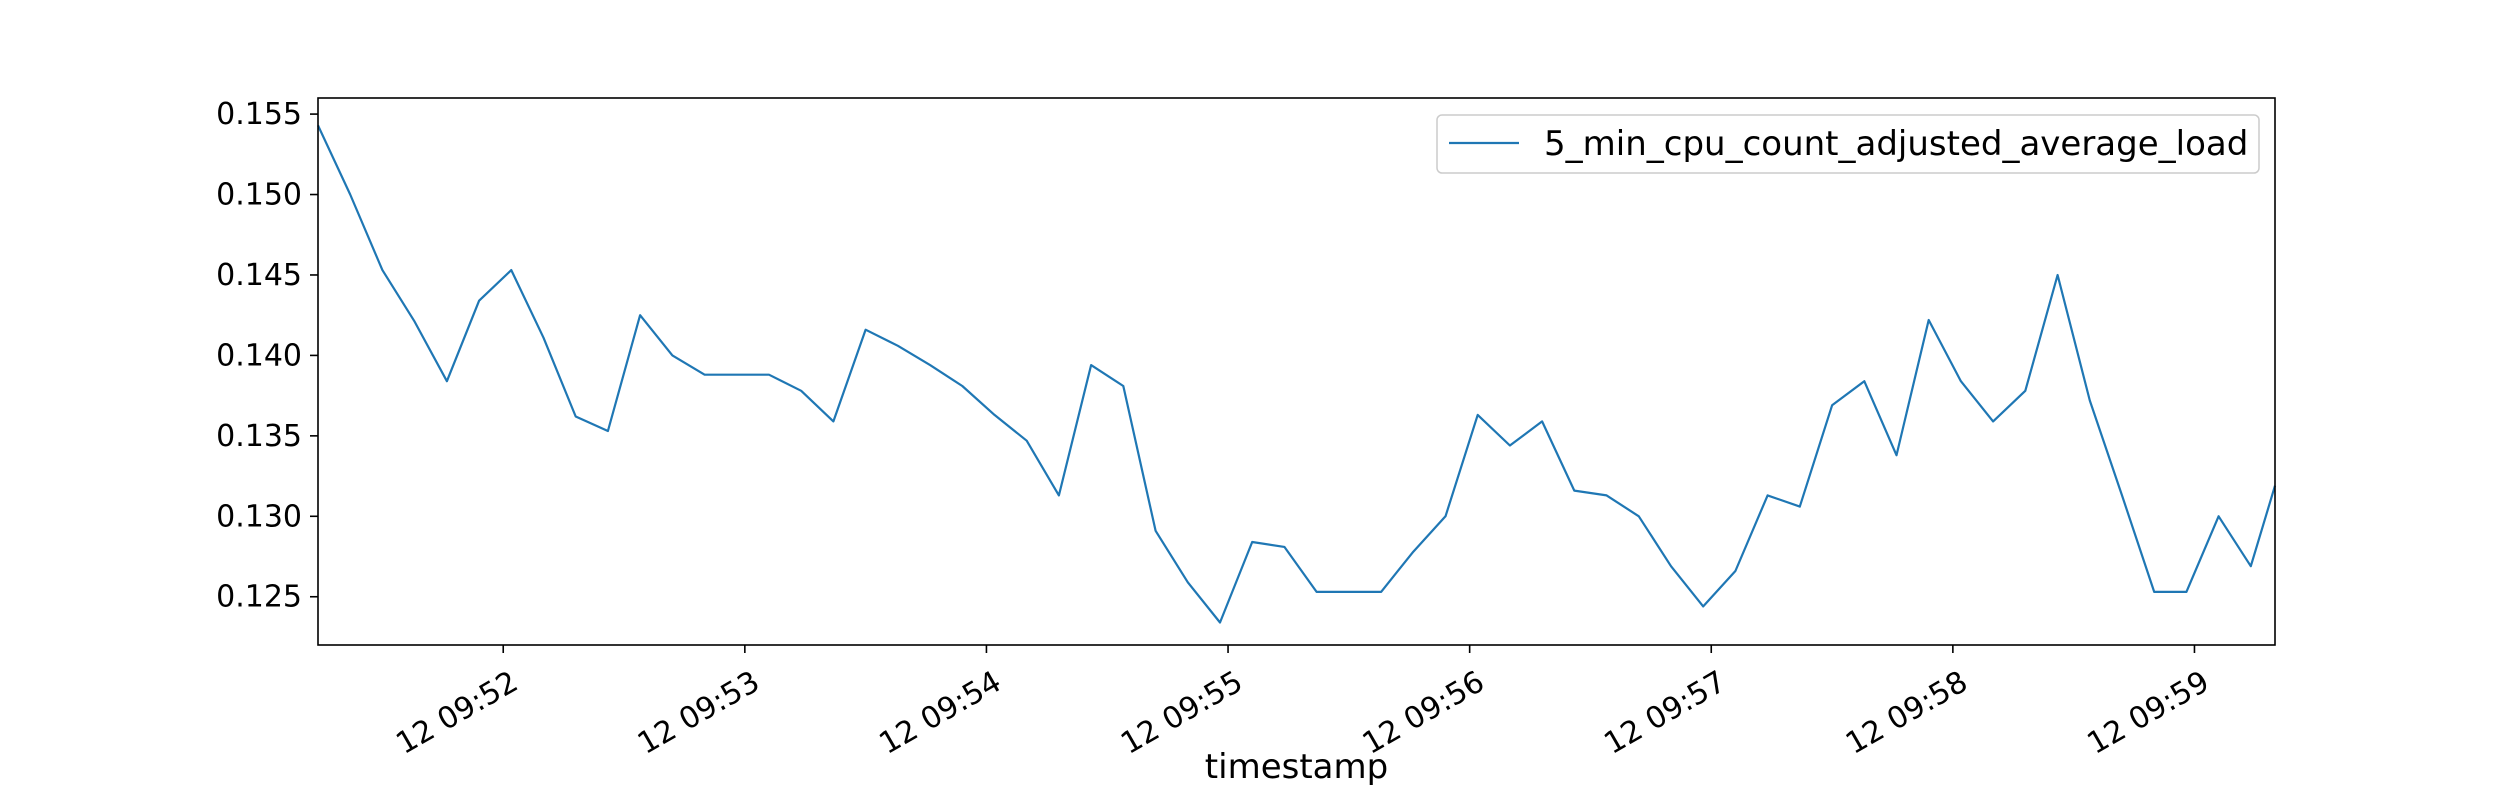 This screenshot has width=2500, height=800. I want to click on x-tick-label: 12 09:57, so click(1665, 712).